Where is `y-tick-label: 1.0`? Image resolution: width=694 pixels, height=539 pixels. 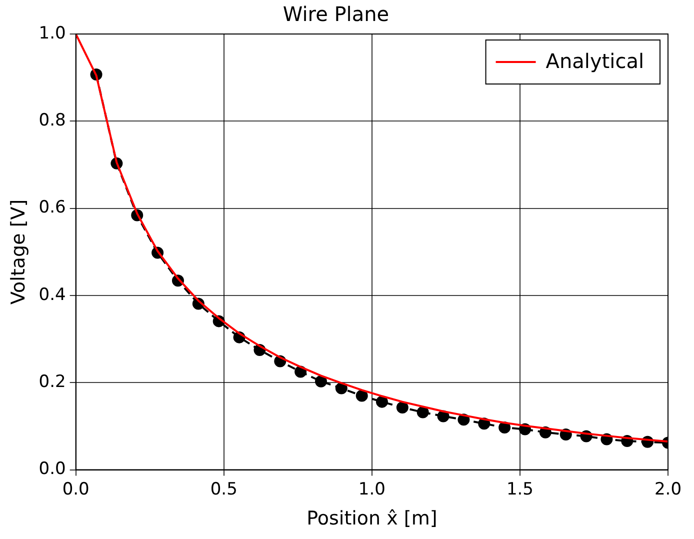 y-tick-label: 1.0 is located at coordinates (52, 33).